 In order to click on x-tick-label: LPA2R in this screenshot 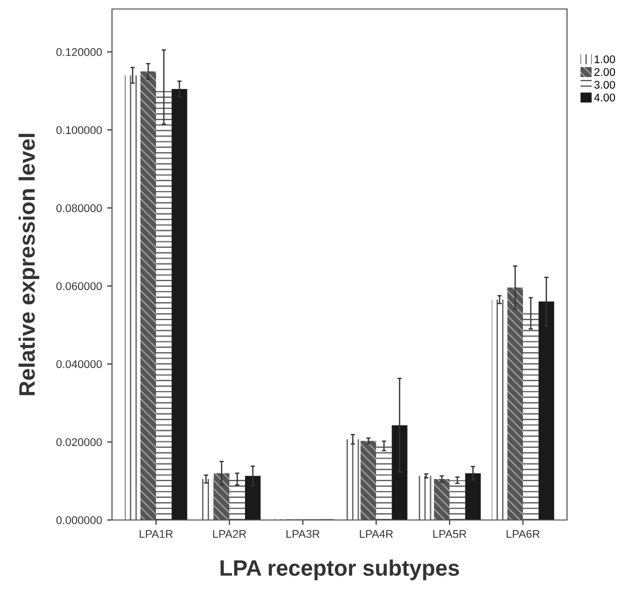, I will do `click(229, 534)`.